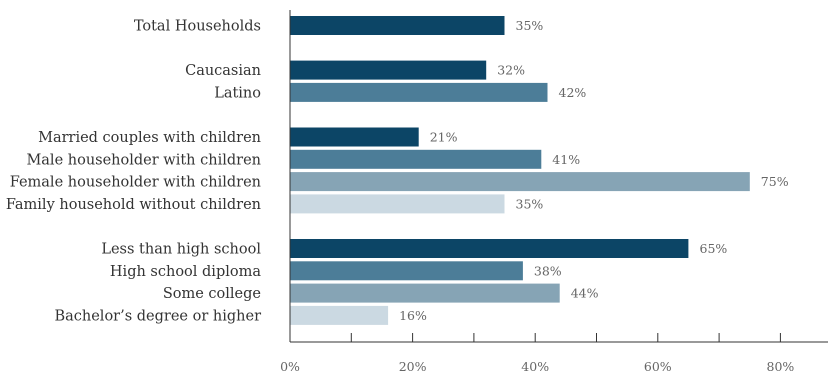 The width and height of the screenshot is (828, 373). Describe the element at coordinates (548, 270) in the screenshot. I see `value-label: 38%` at that location.